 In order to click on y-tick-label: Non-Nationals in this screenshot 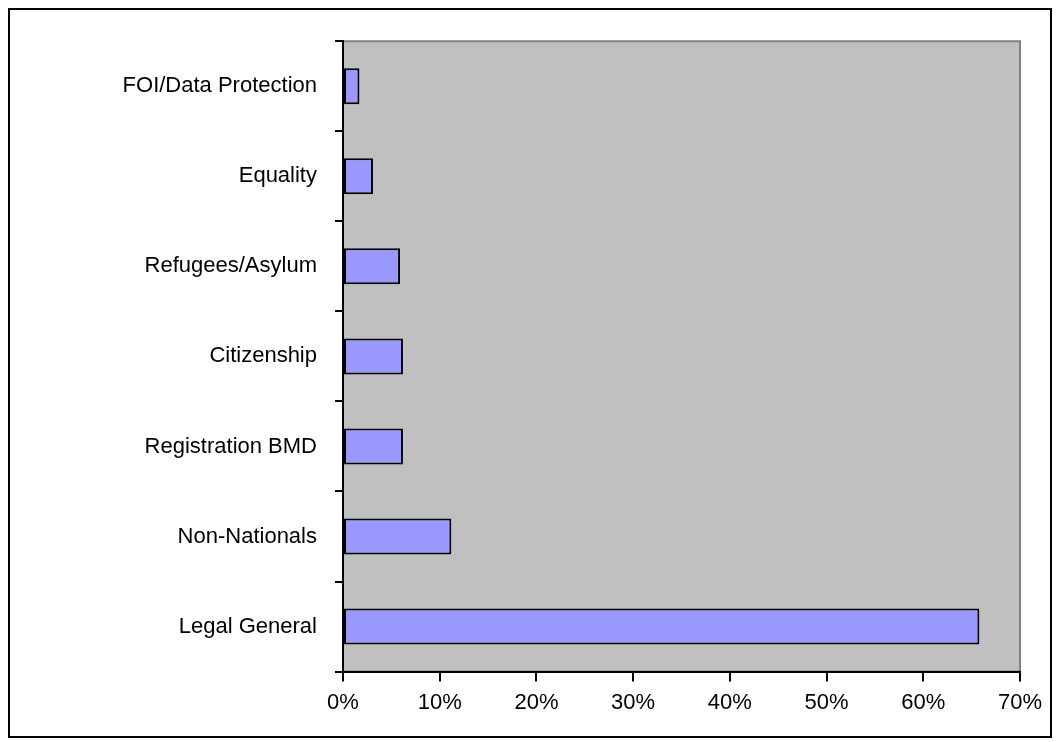, I will do `click(247, 535)`.